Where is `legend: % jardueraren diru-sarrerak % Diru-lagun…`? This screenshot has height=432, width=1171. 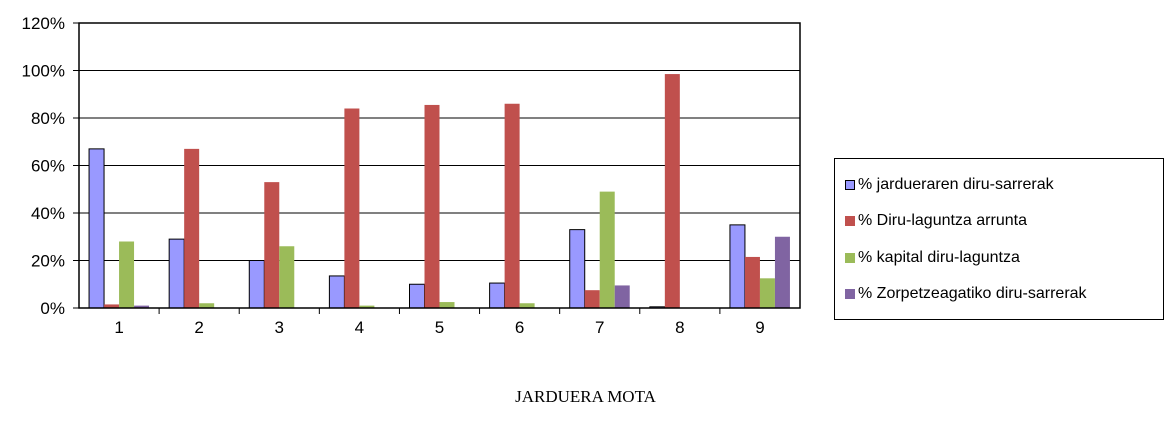
legend: % jardueraren diru-sarrerak % Diru-lagun… is located at coordinates (999, 239).